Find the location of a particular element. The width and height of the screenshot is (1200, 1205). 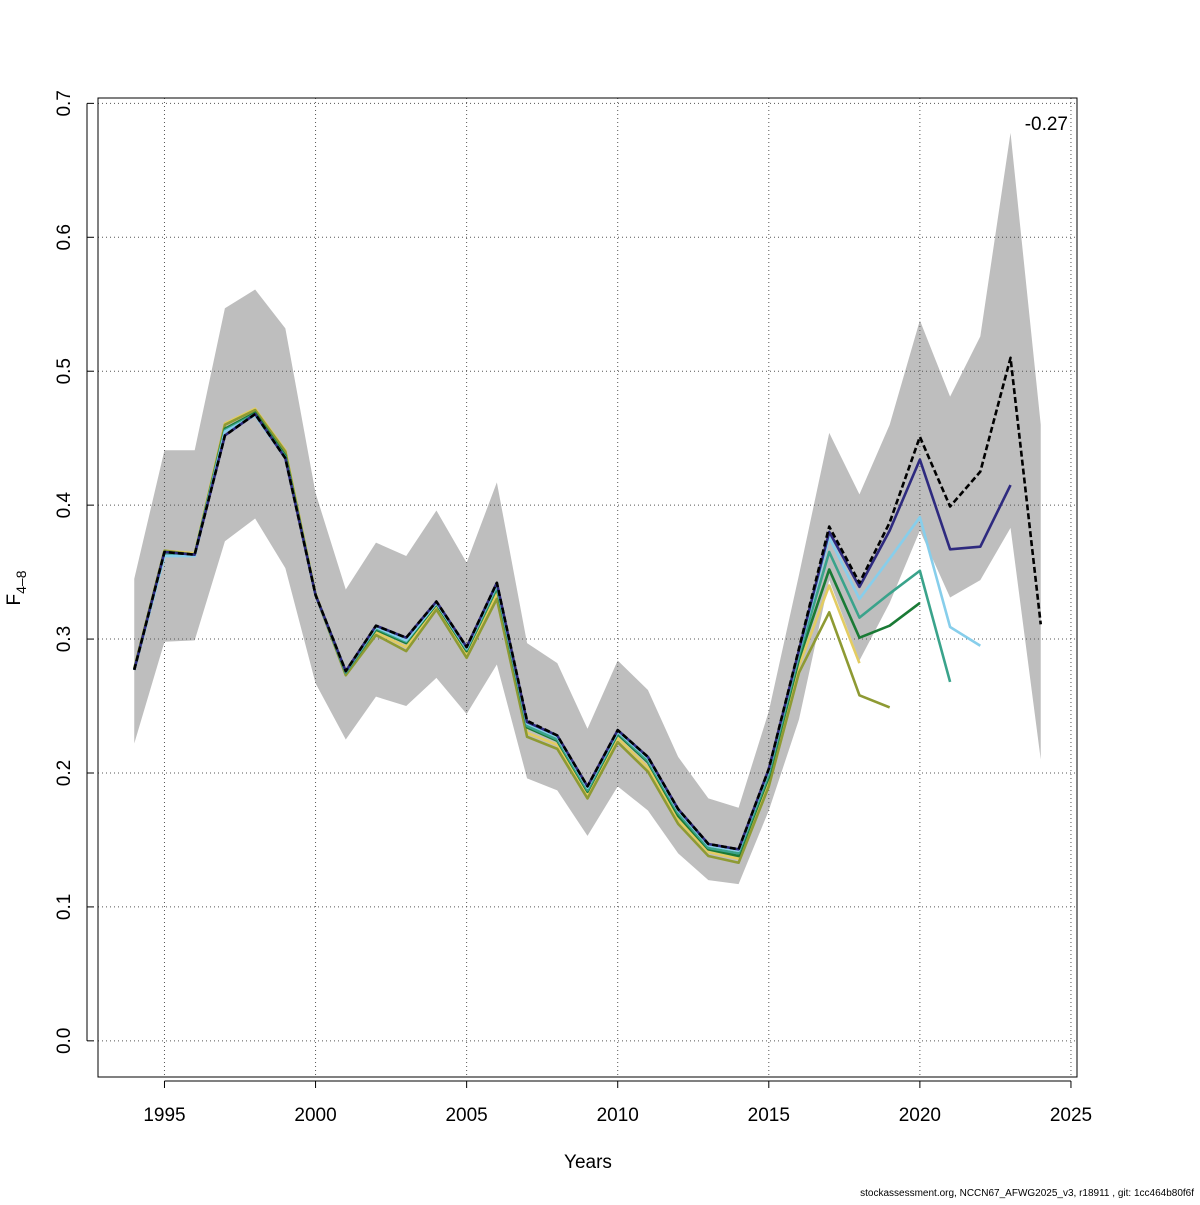

y-axis-label-sub: 4–8 is located at coordinates (21, 582).